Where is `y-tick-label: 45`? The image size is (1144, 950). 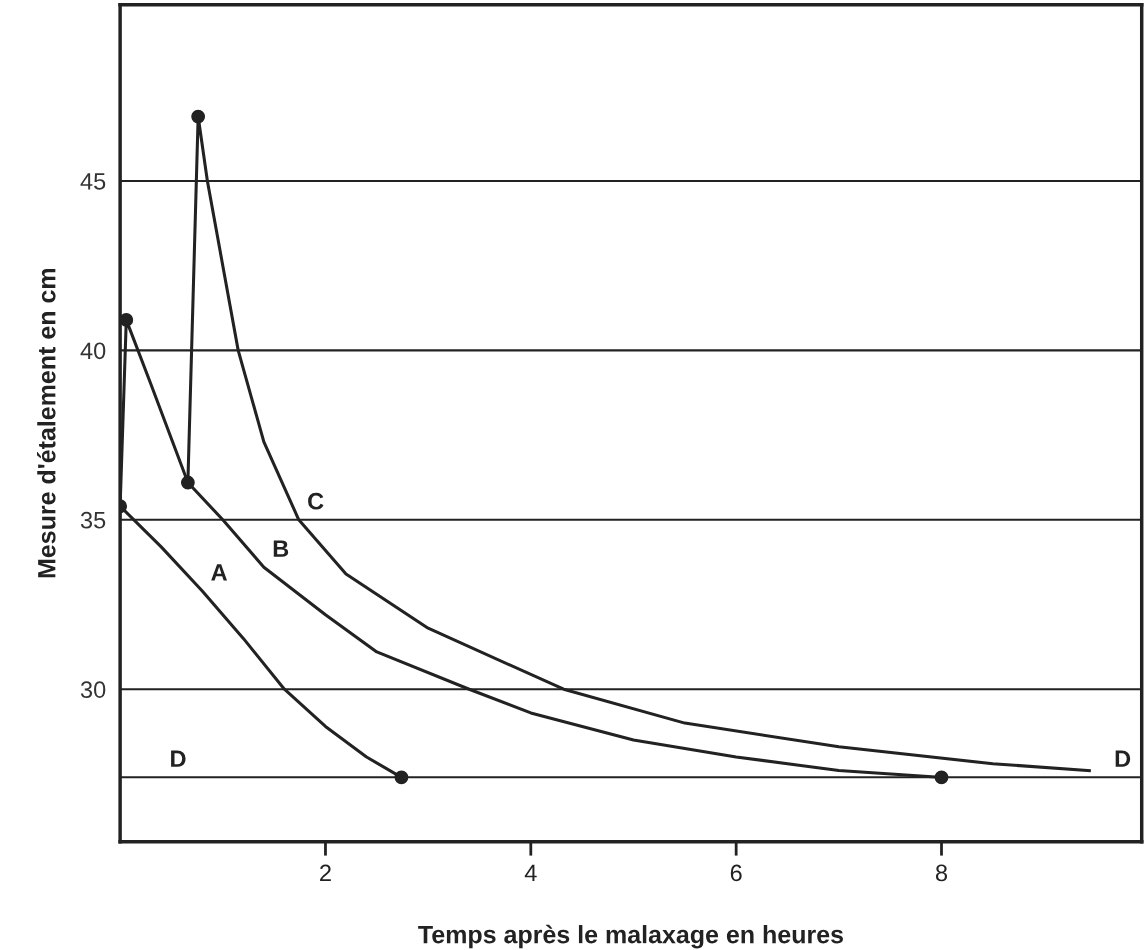 y-tick-label: 45 is located at coordinates (93, 181).